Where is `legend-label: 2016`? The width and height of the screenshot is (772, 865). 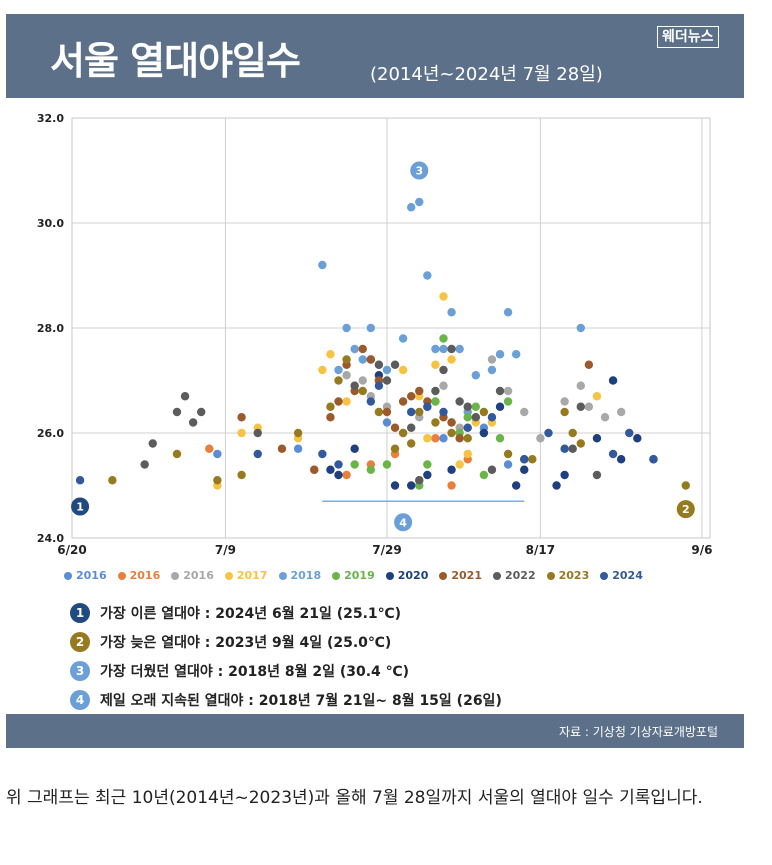
legend-label: 2016 is located at coordinates (91, 575).